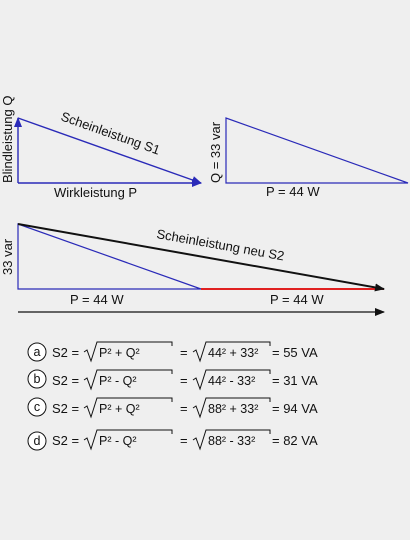 The width and height of the screenshot is (410, 540). Describe the element at coordinates (317, 150) in the screenshot. I see `t2-shape` at that location.